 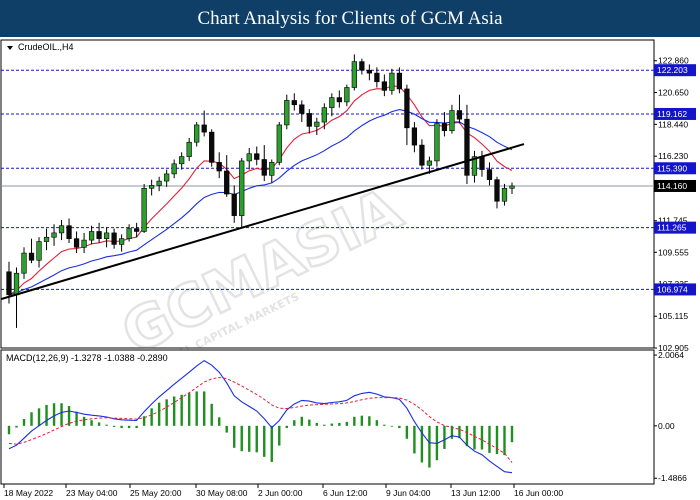 What do you see at coordinates (673, 61) in the screenshot?
I see `y-tick-label: 122.860` at bounding box center [673, 61].